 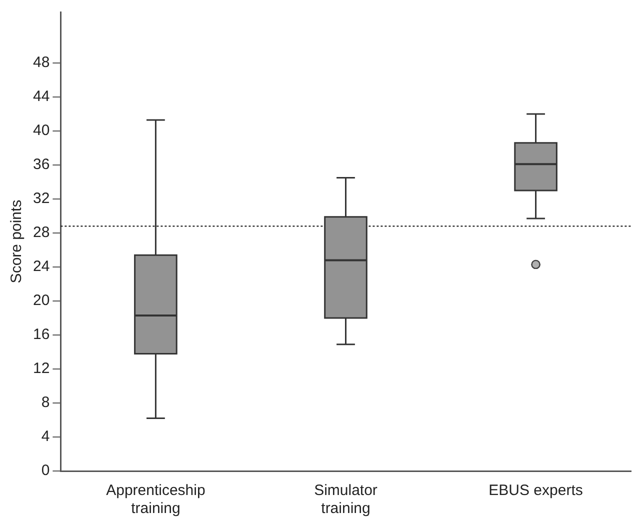 What do you see at coordinates (17, 242) in the screenshot?
I see `y-axis-title: Score points` at bounding box center [17, 242].